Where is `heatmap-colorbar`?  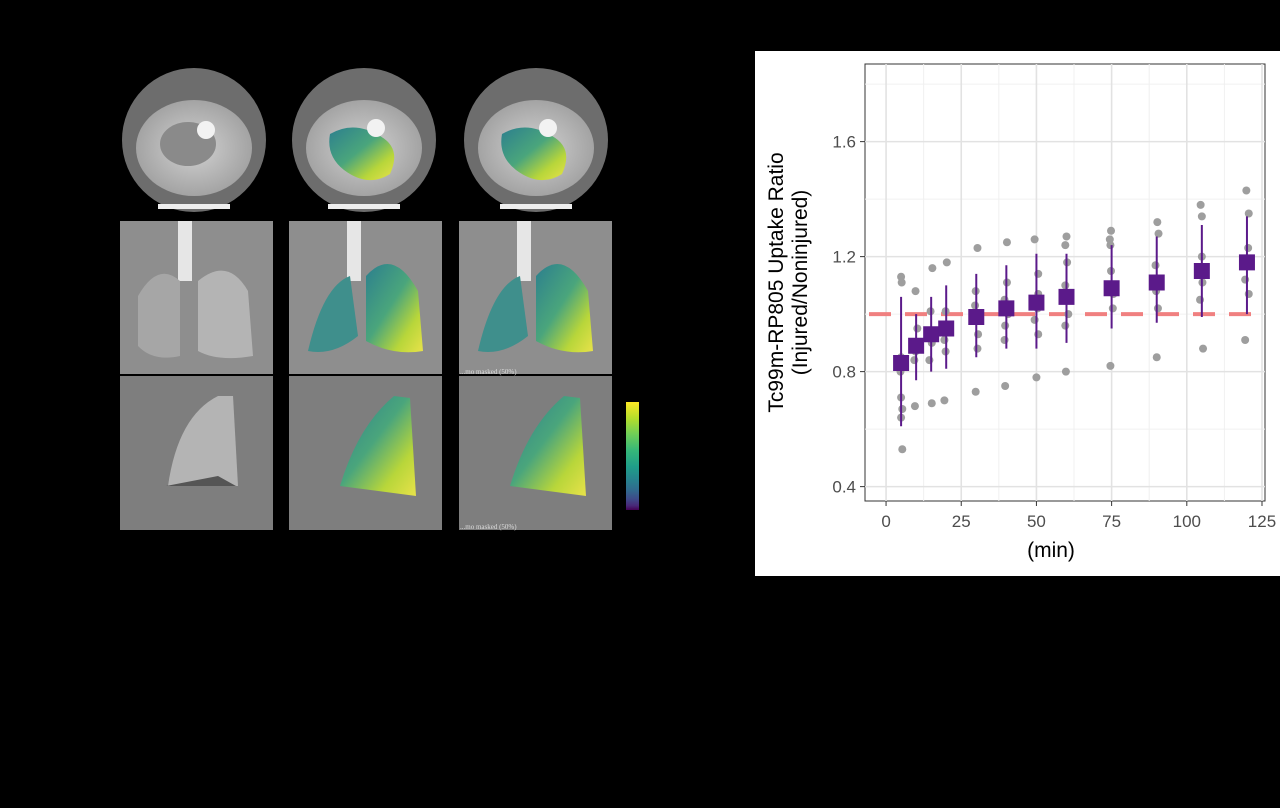
heatmap-colorbar is located at coordinates (632, 456).